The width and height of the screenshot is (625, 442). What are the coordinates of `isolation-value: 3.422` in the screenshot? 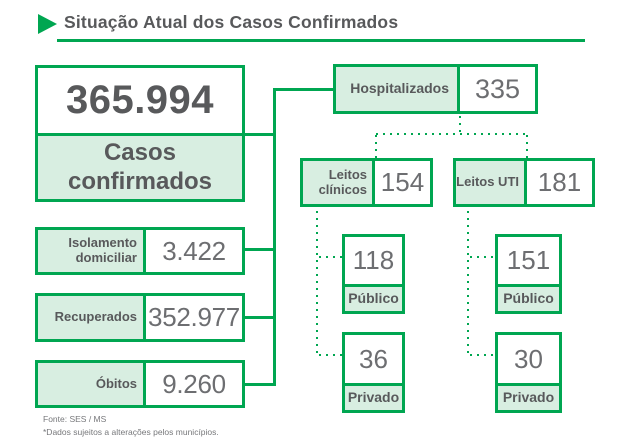 It's located at (194, 251).